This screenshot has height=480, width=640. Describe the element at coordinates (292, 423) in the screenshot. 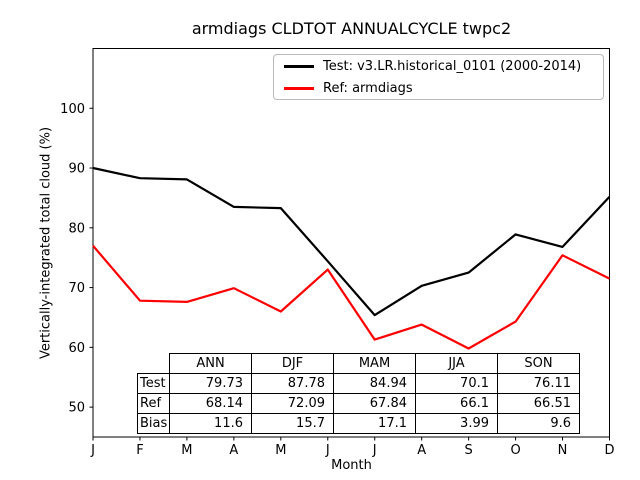

I see `stats-value-cell: 15.7` at that location.